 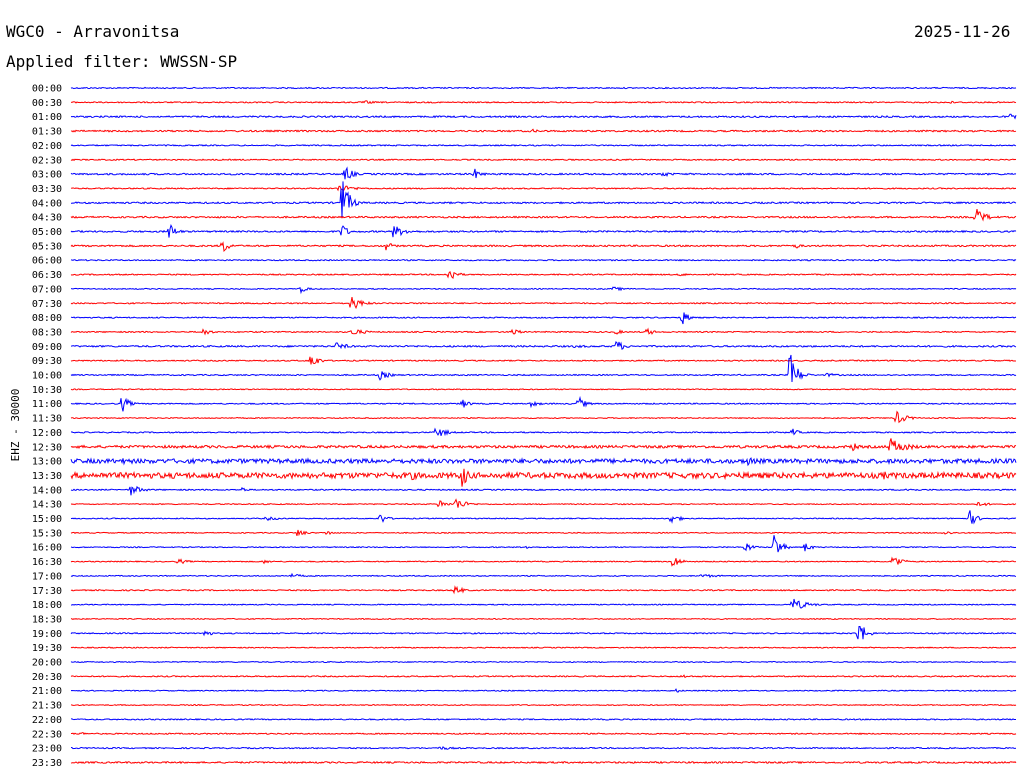 I want to click on time-label: 02:30, so click(x=47, y=160).